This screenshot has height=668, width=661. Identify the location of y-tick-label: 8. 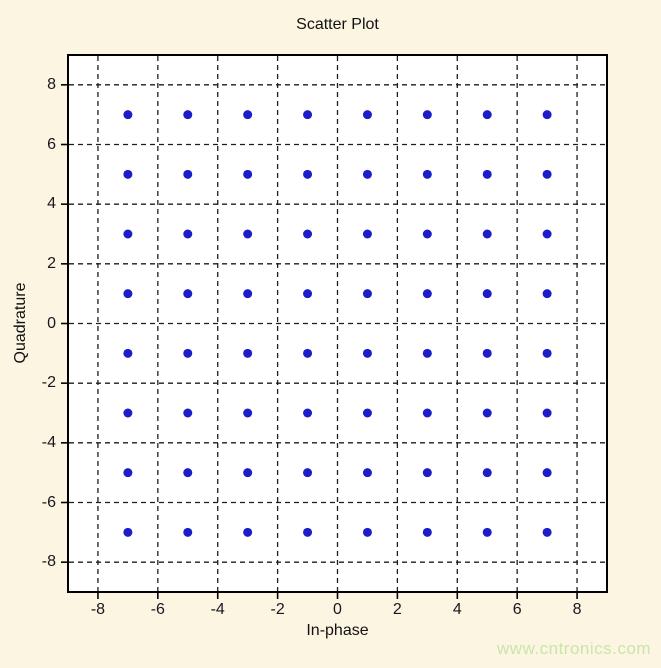
(51, 84).